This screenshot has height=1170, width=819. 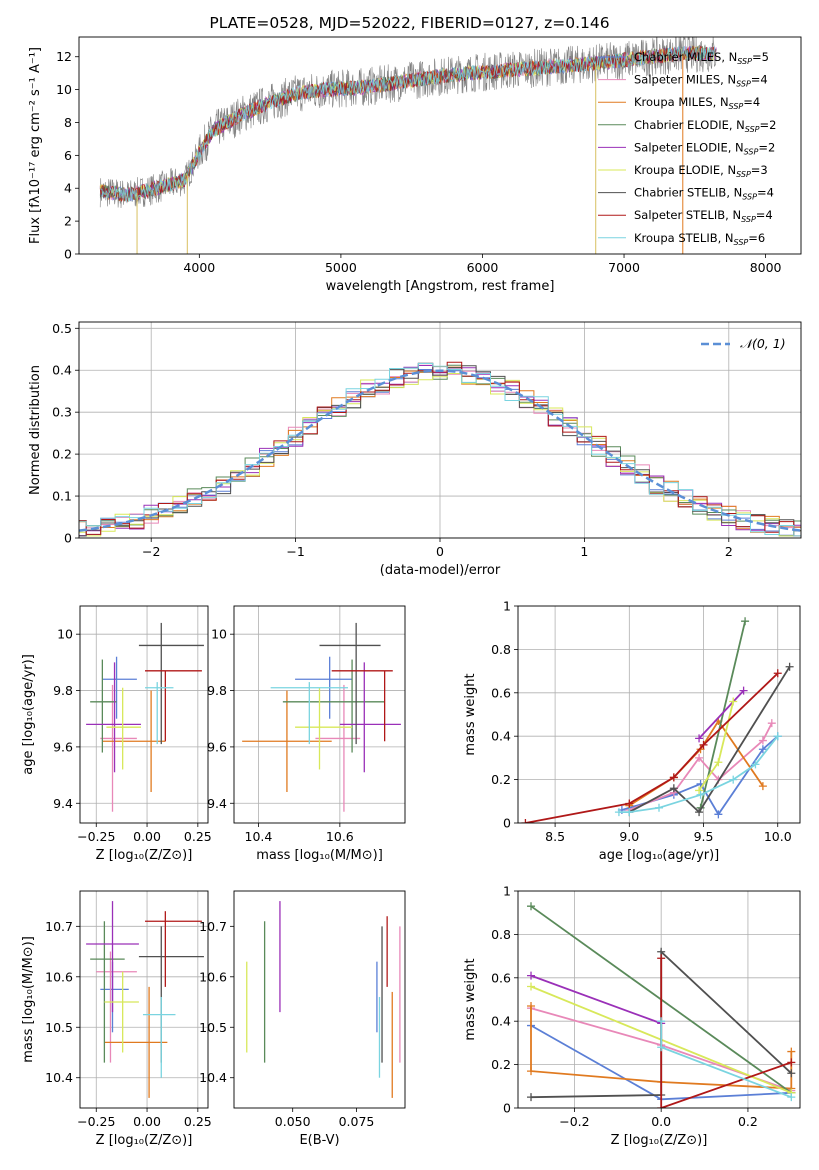 What do you see at coordinates (763, 343) in the screenshot?
I see `legend-entry: 𝒩(0, 1)` at bounding box center [763, 343].